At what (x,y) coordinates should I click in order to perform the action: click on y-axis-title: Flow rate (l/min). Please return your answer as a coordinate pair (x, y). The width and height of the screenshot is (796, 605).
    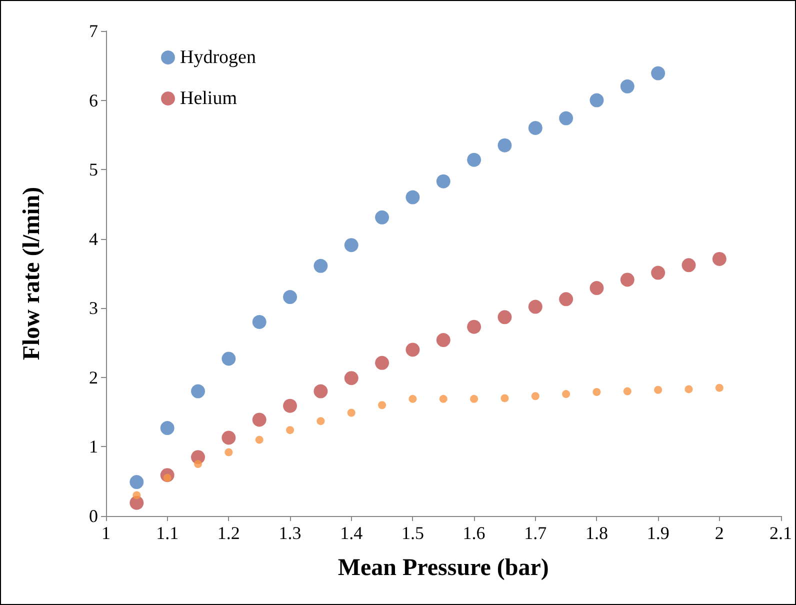
    Looking at the image, I should click on (32, 273).